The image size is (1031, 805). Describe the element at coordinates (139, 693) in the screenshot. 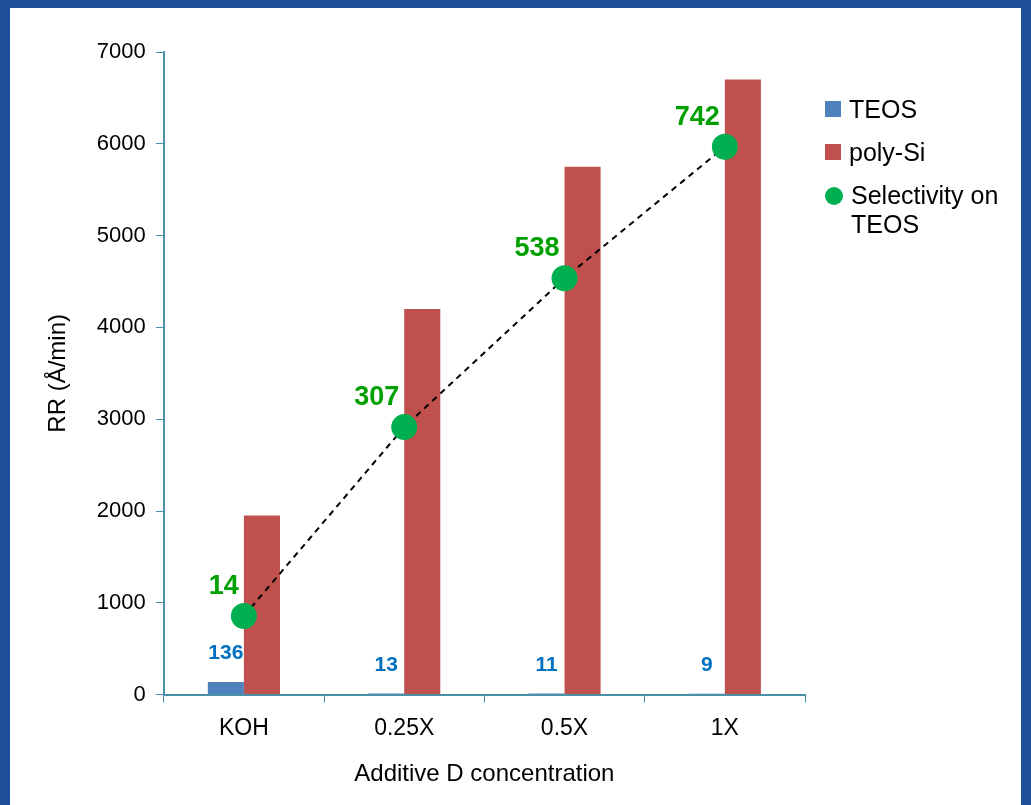

I see `y-tick-label: 0` at that location.